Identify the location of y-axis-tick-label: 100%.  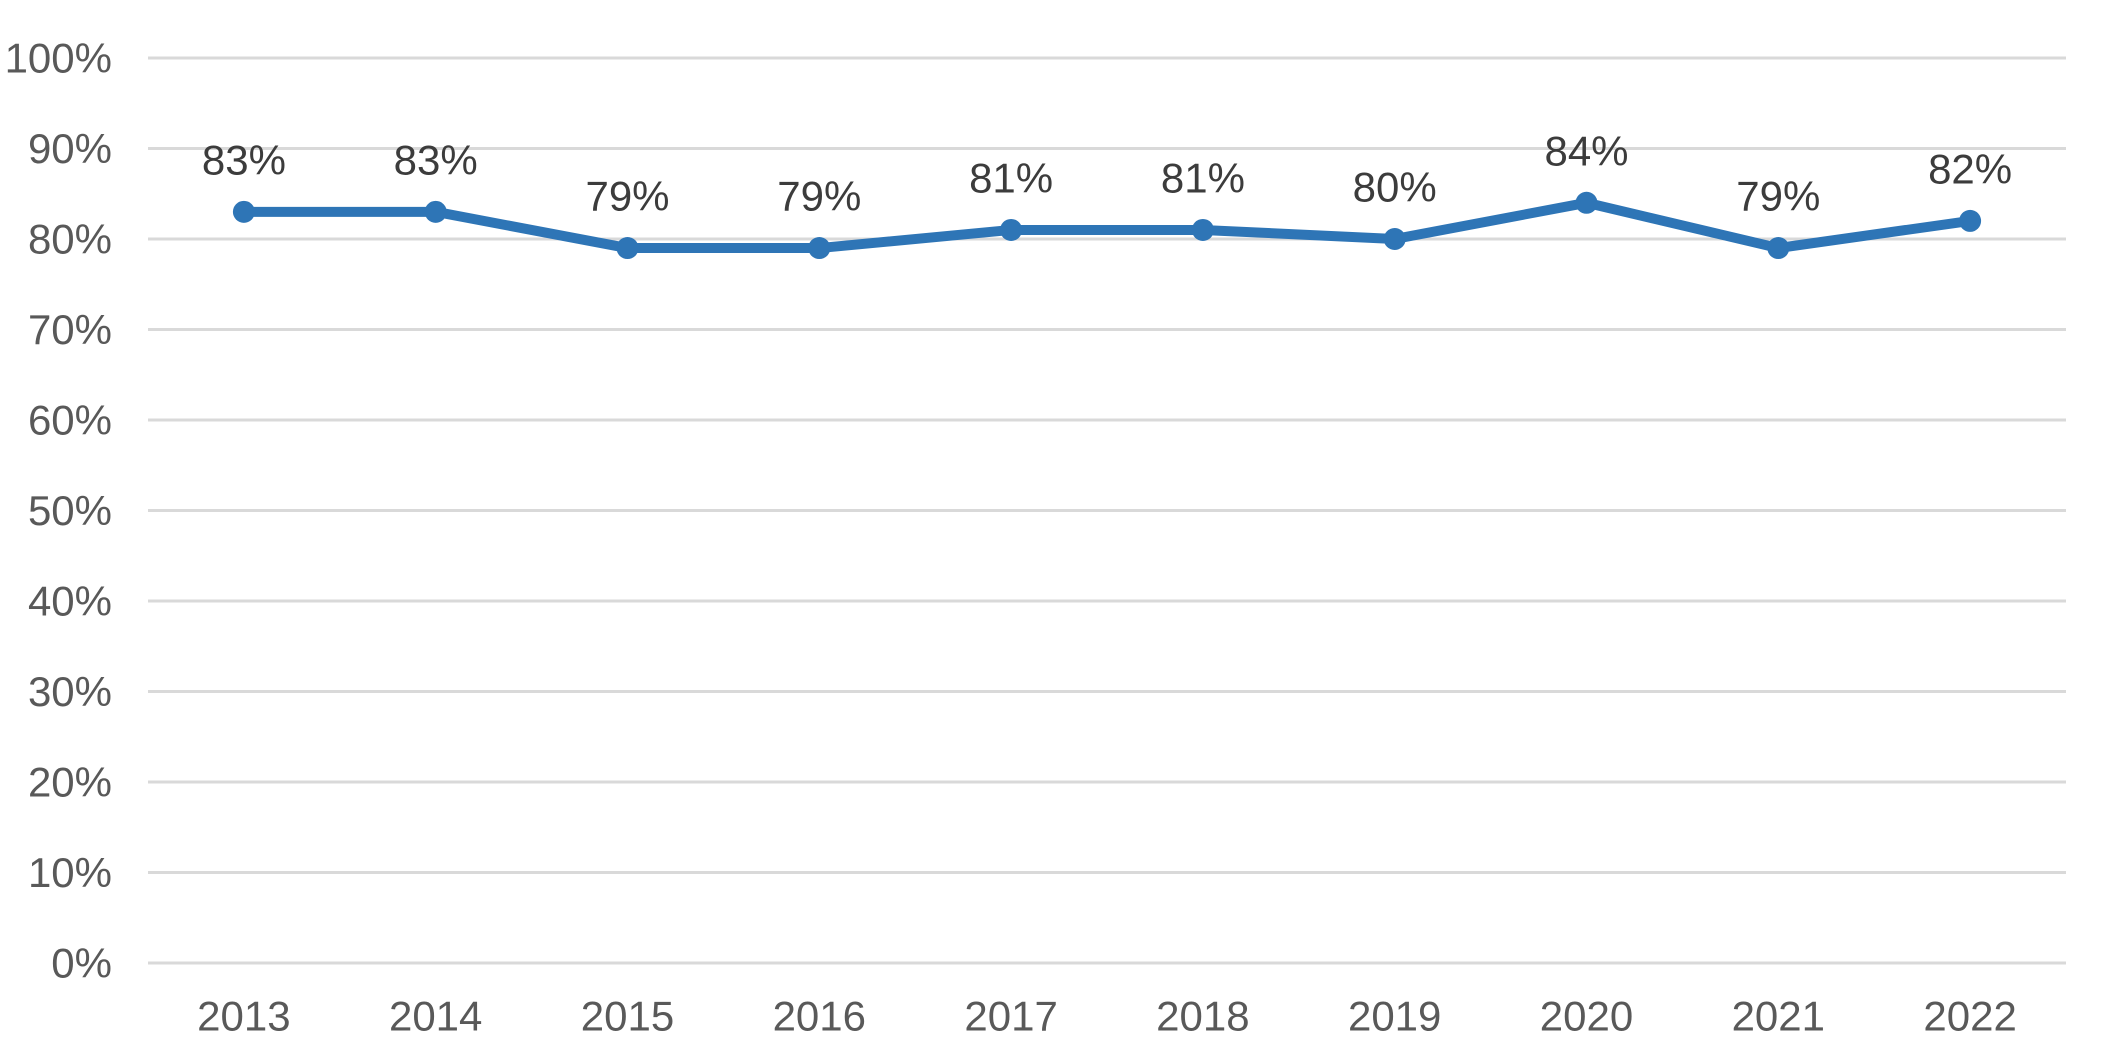
(58, 58).